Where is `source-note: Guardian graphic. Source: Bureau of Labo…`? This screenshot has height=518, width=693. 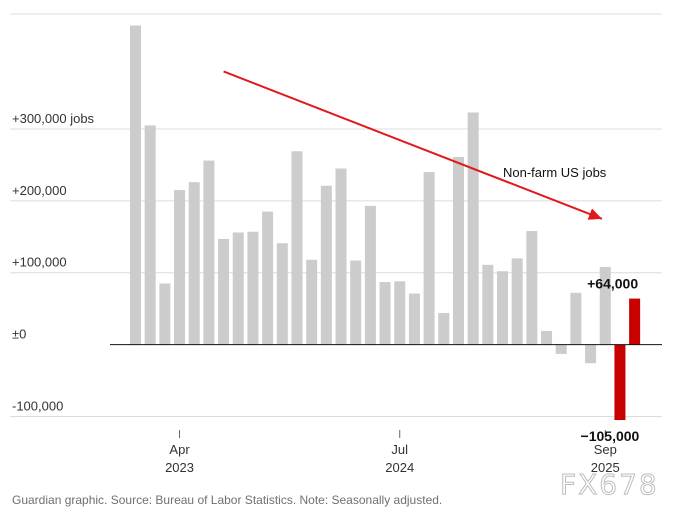 source-note: Guardian graphic. Source: Bureau of Labo… is located at coordinates (227, 500).